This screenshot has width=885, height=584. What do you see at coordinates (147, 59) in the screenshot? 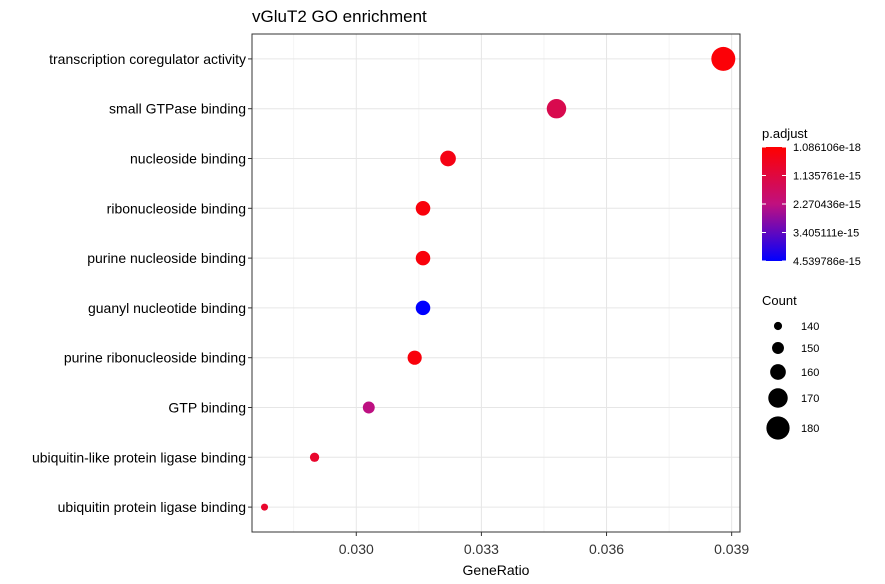
I see `y-tick-label: transcription coregulator activity` at bounding box center [147, 59].